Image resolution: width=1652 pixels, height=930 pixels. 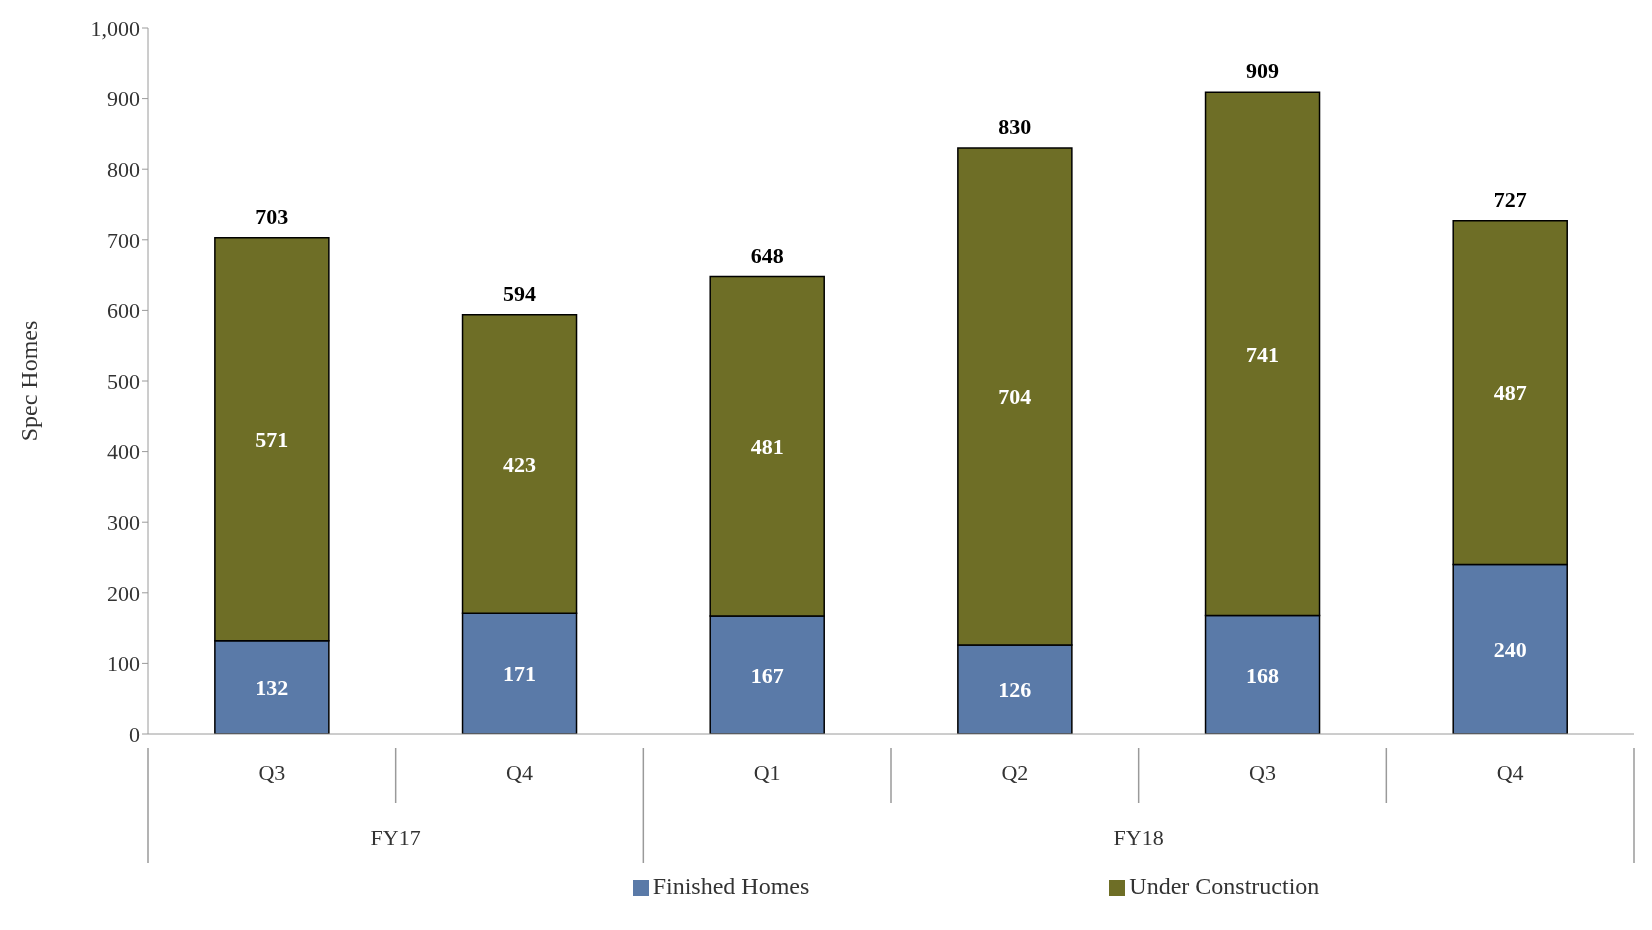 What do you see at coordinates (134, 734) in the screenshot?
I see `y-tick-label: 0` at bounding box center [134, 734].